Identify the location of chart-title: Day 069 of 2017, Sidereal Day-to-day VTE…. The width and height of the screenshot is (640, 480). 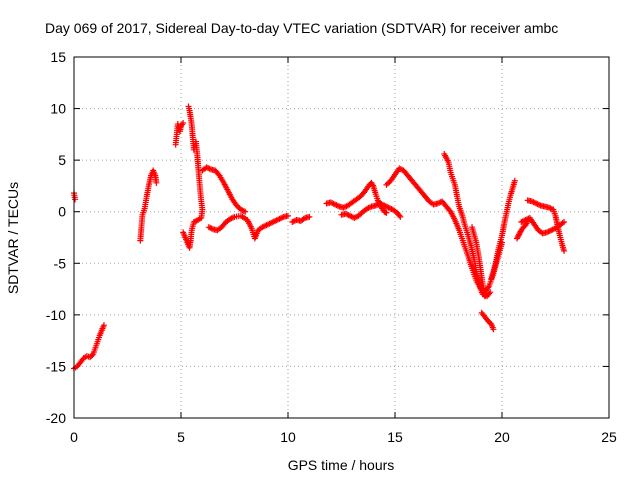
(301, 28).